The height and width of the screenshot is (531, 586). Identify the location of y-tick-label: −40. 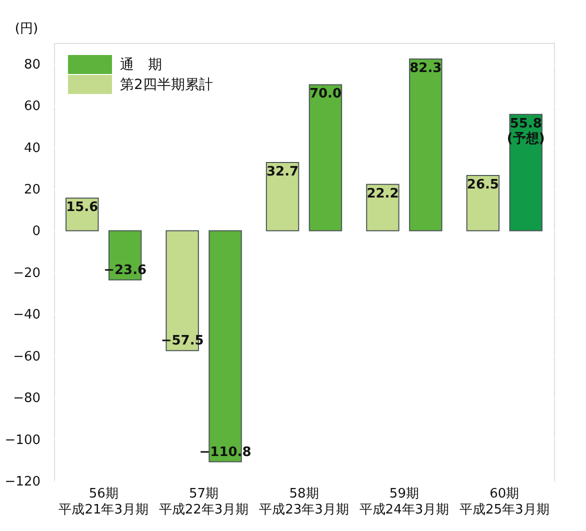
(26, 315).